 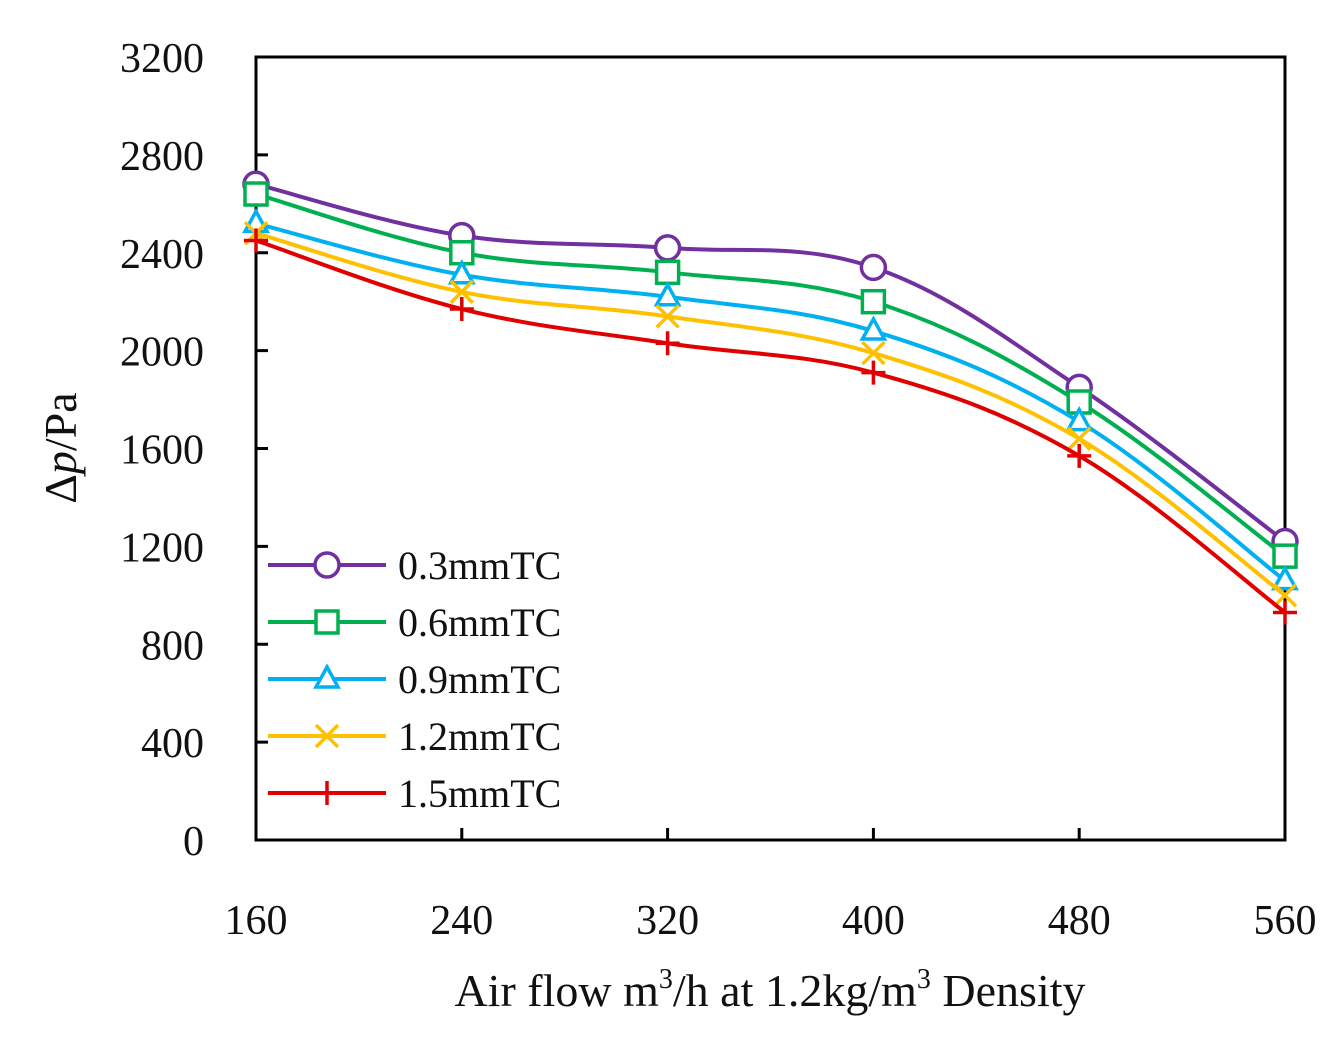 I want to click on legend-label: 0.6mmTC, so click(x=479, y=622).